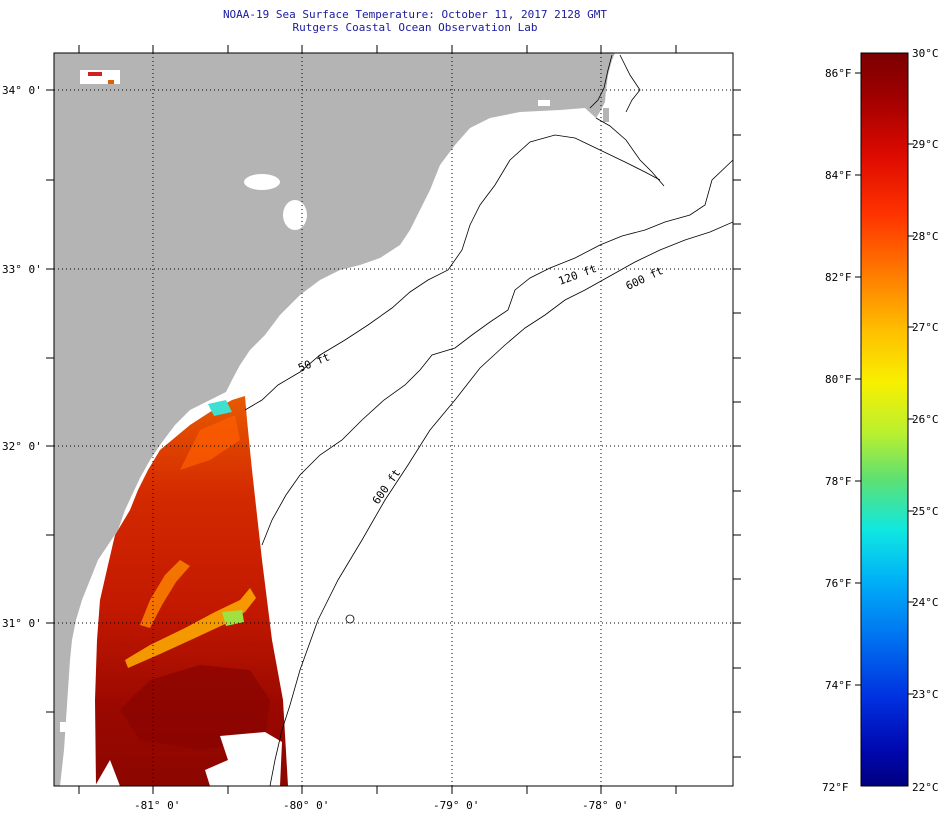  What do you see at coordinates (95, 74) in the screenshot?
I see `hot-pixel` at bounding box center [95, 74].